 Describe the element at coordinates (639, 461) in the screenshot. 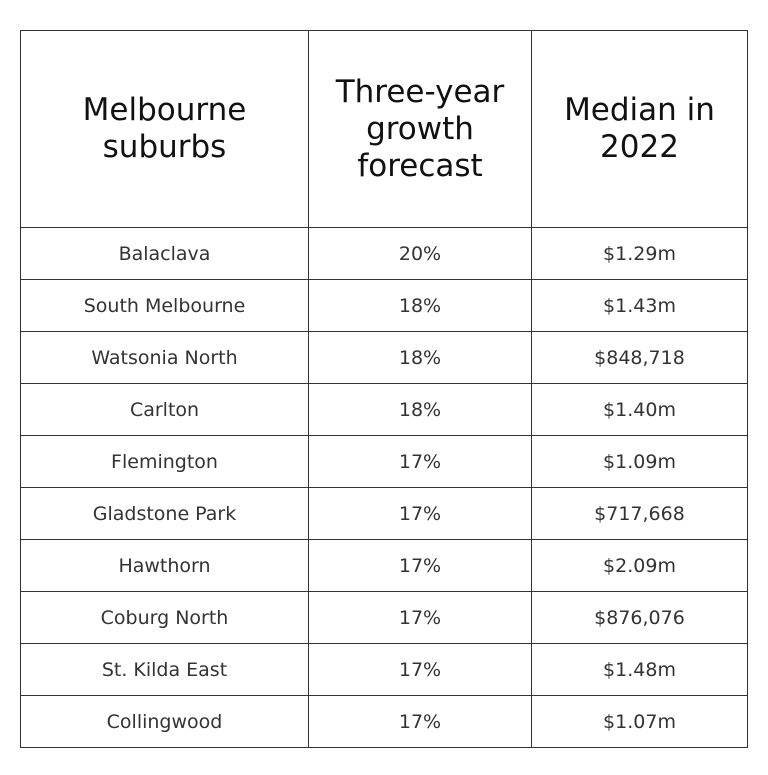

I see `median-cell: $1.09m` at that location.